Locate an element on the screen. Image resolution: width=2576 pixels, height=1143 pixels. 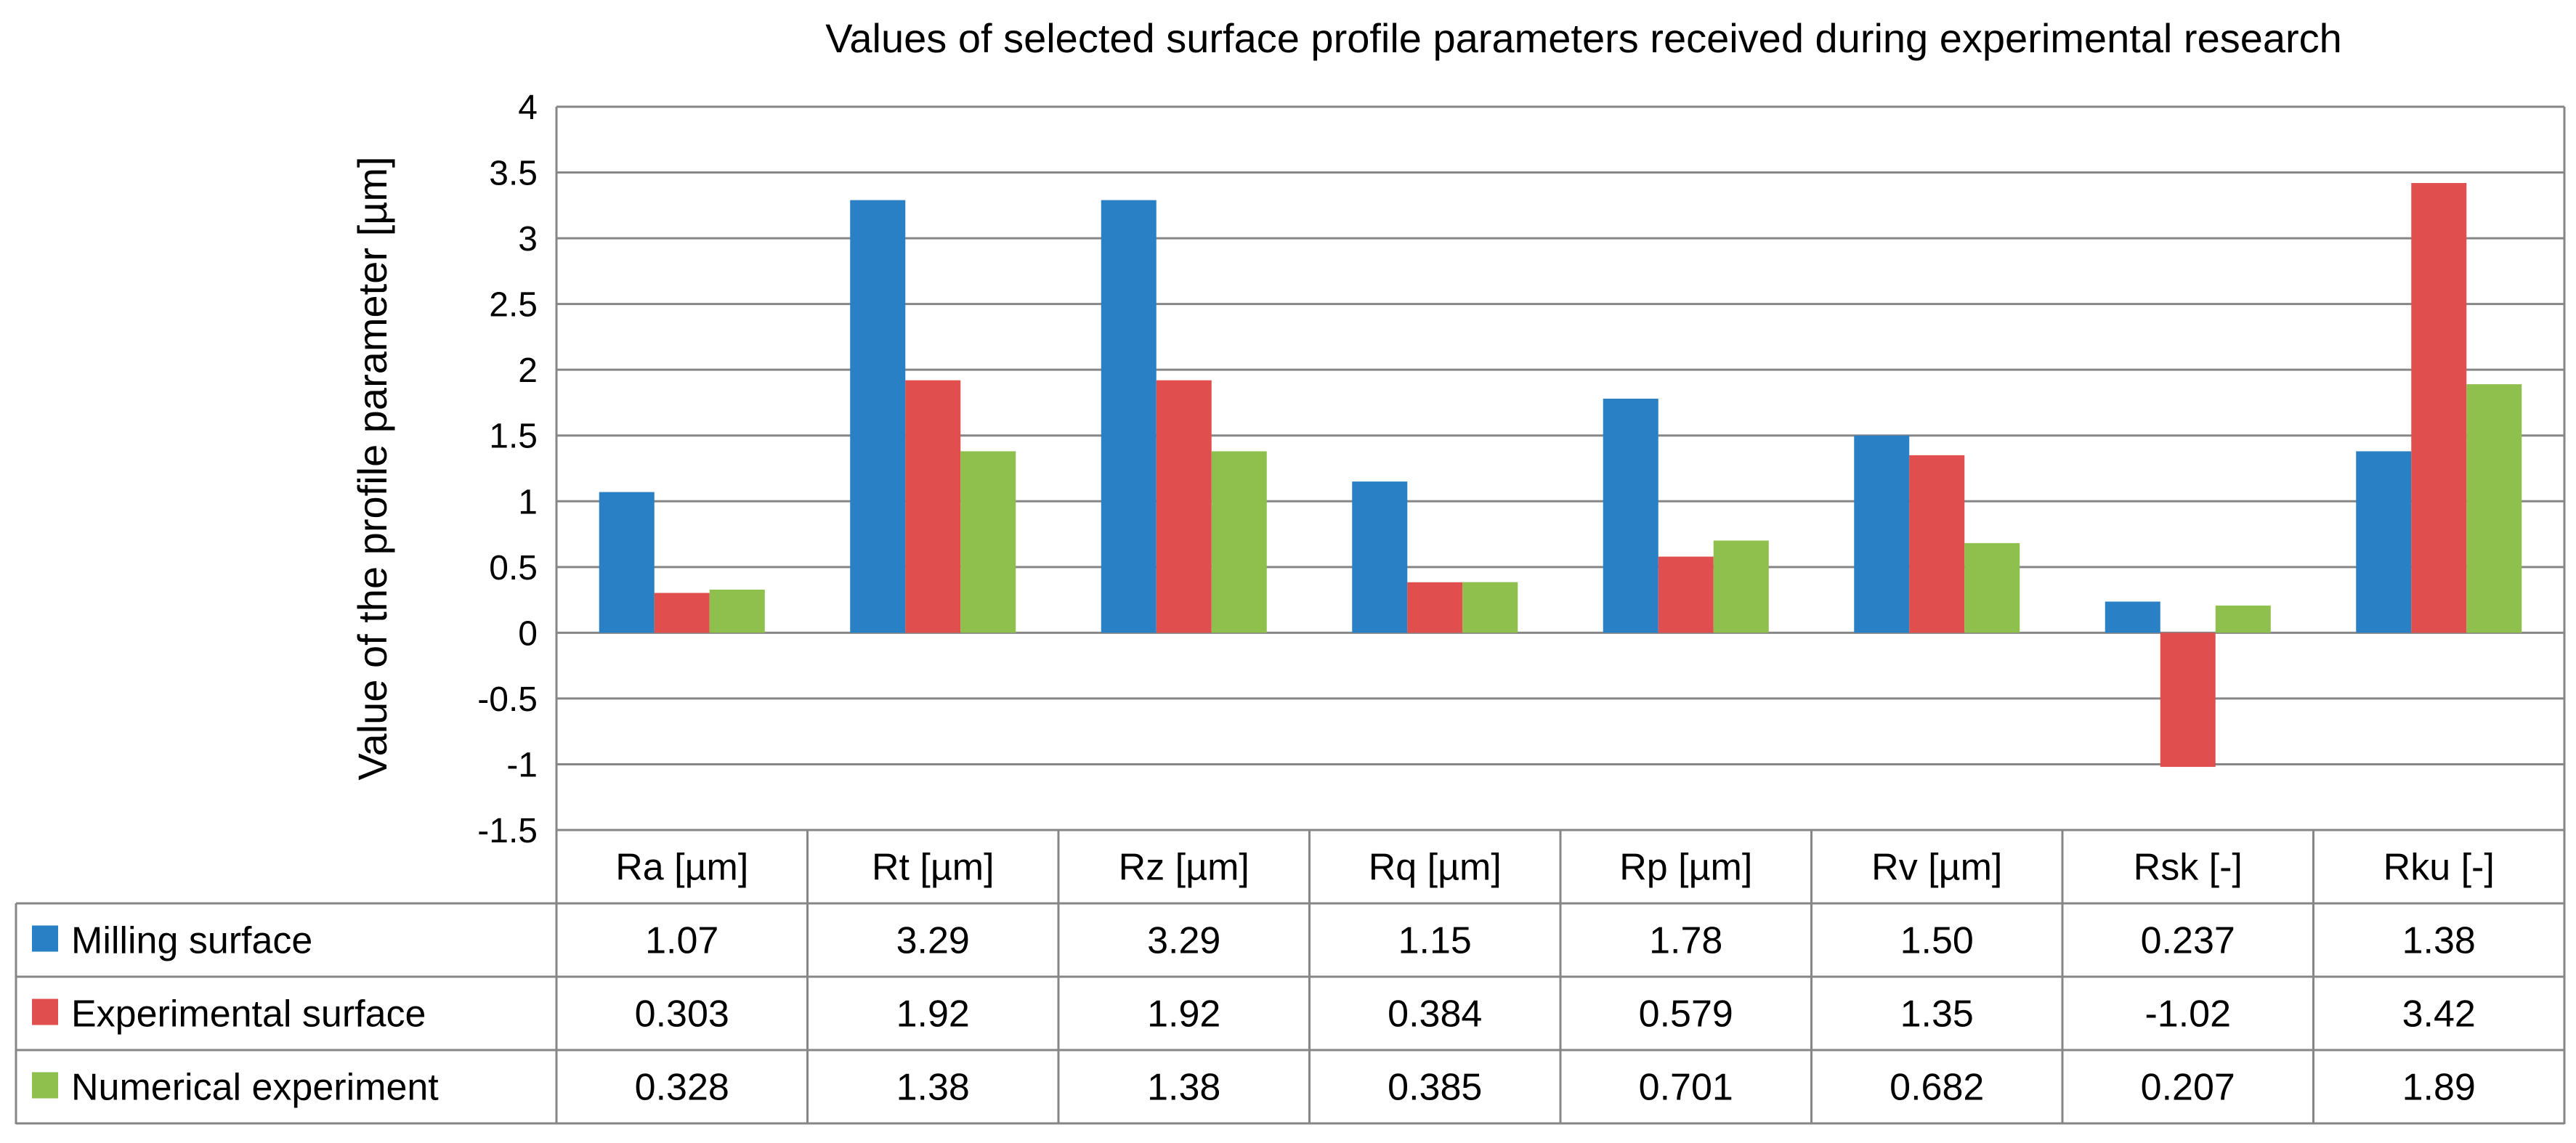
table-cell-value: 1.15 is located at coordinates (1435, 941).